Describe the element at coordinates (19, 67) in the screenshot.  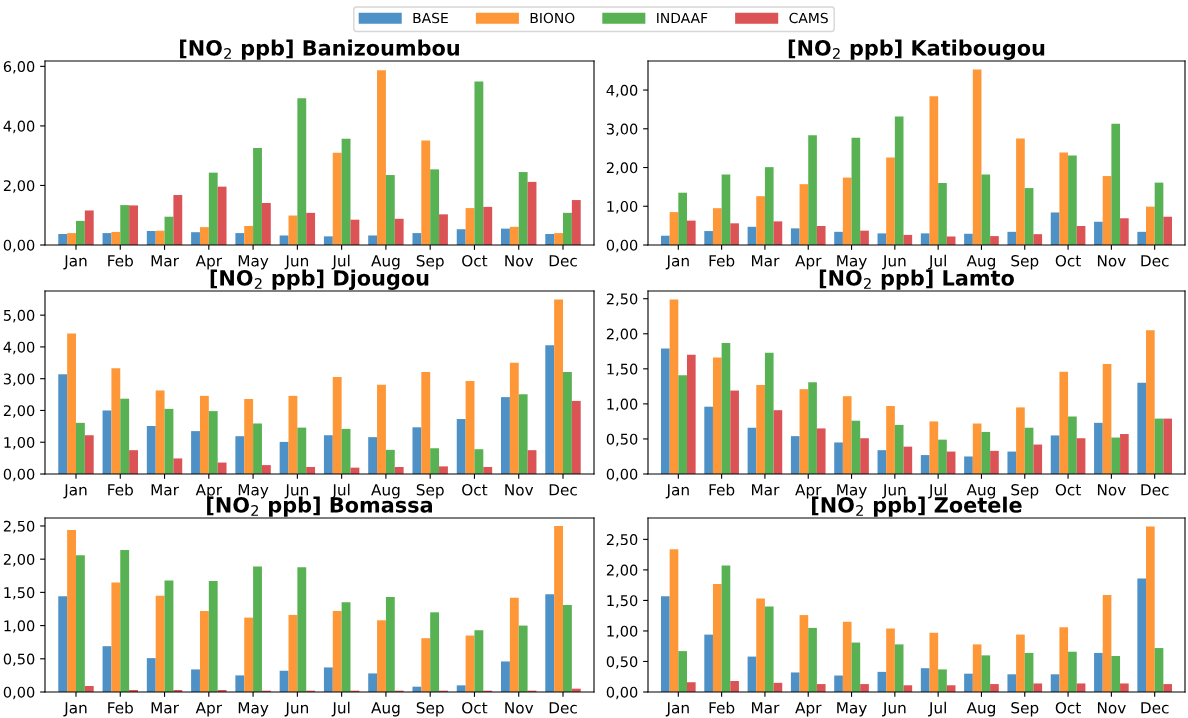
I see `y-tick-label: 6,00` at that location.